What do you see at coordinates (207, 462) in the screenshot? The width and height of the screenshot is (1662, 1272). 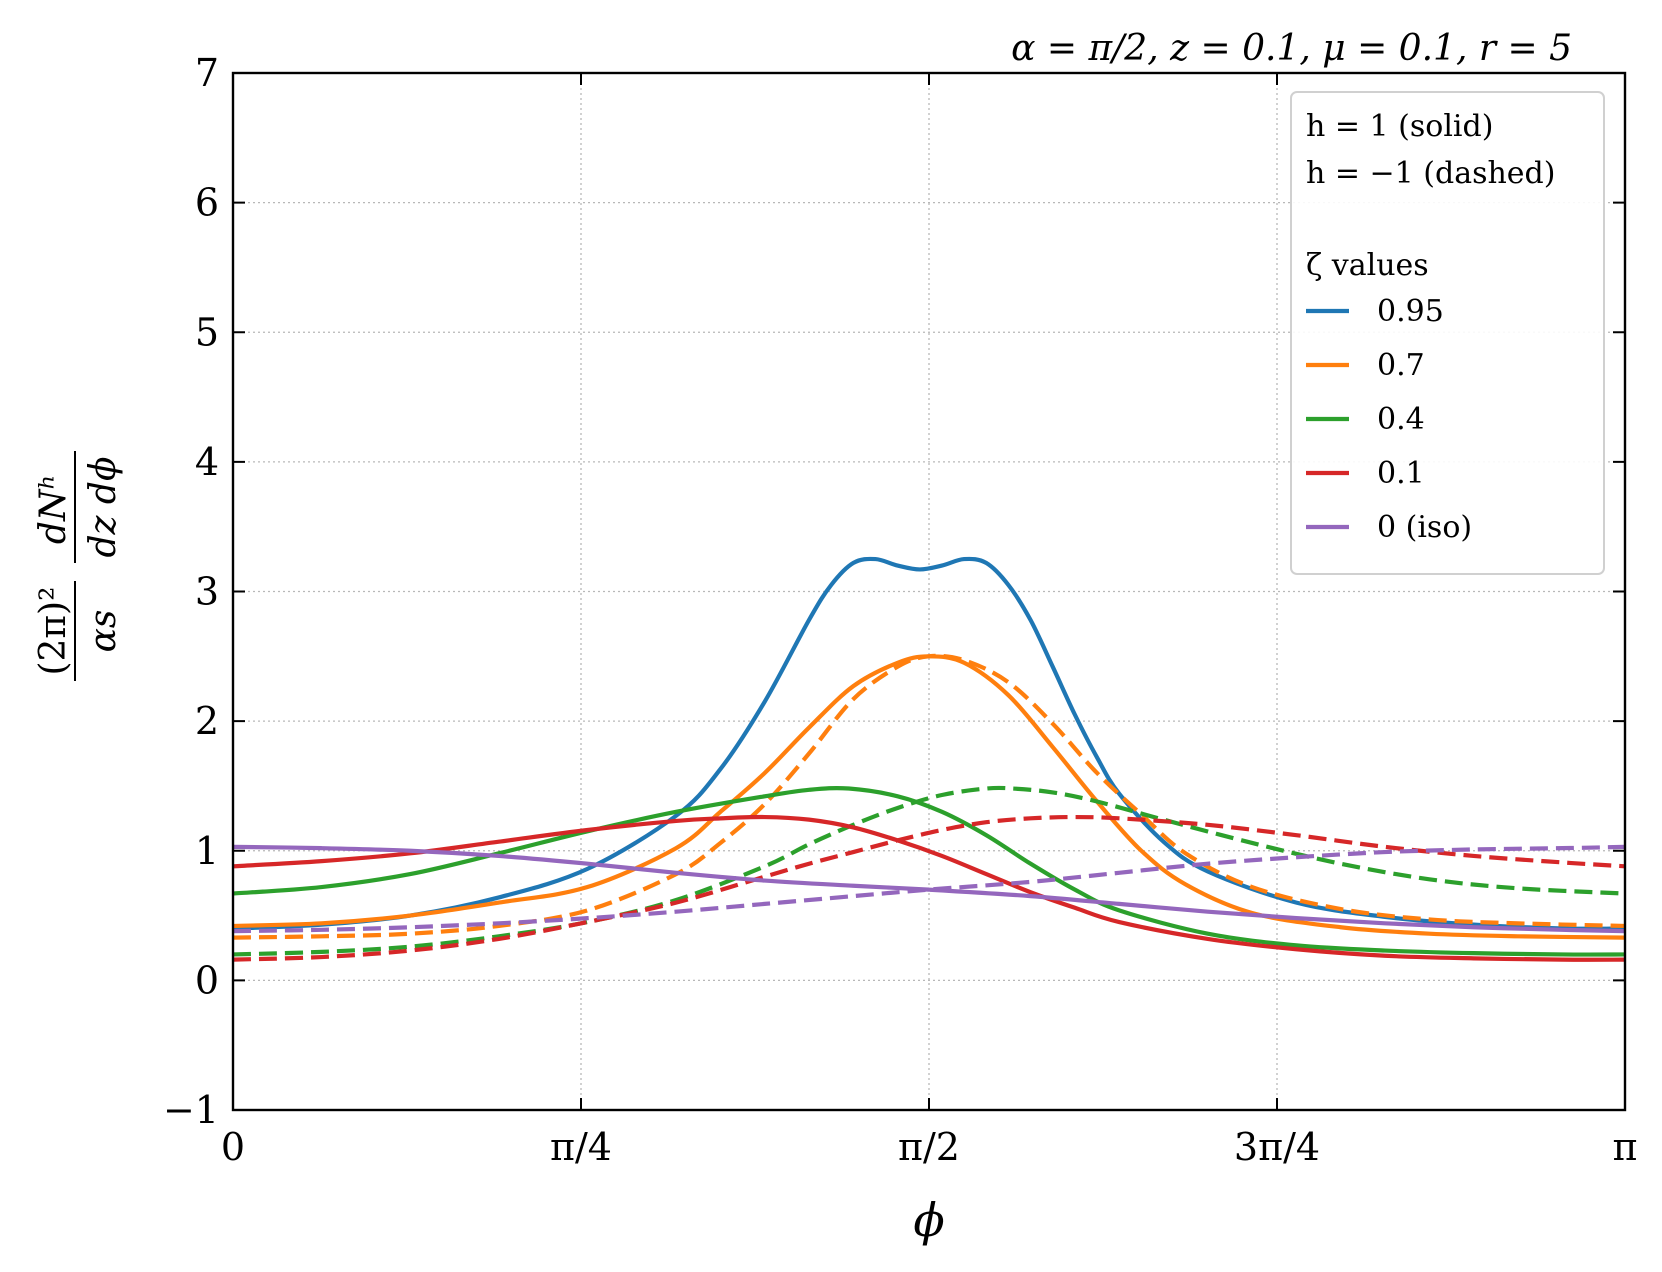 I see `y-tick-label: 4` at bounding box center [207, 462].